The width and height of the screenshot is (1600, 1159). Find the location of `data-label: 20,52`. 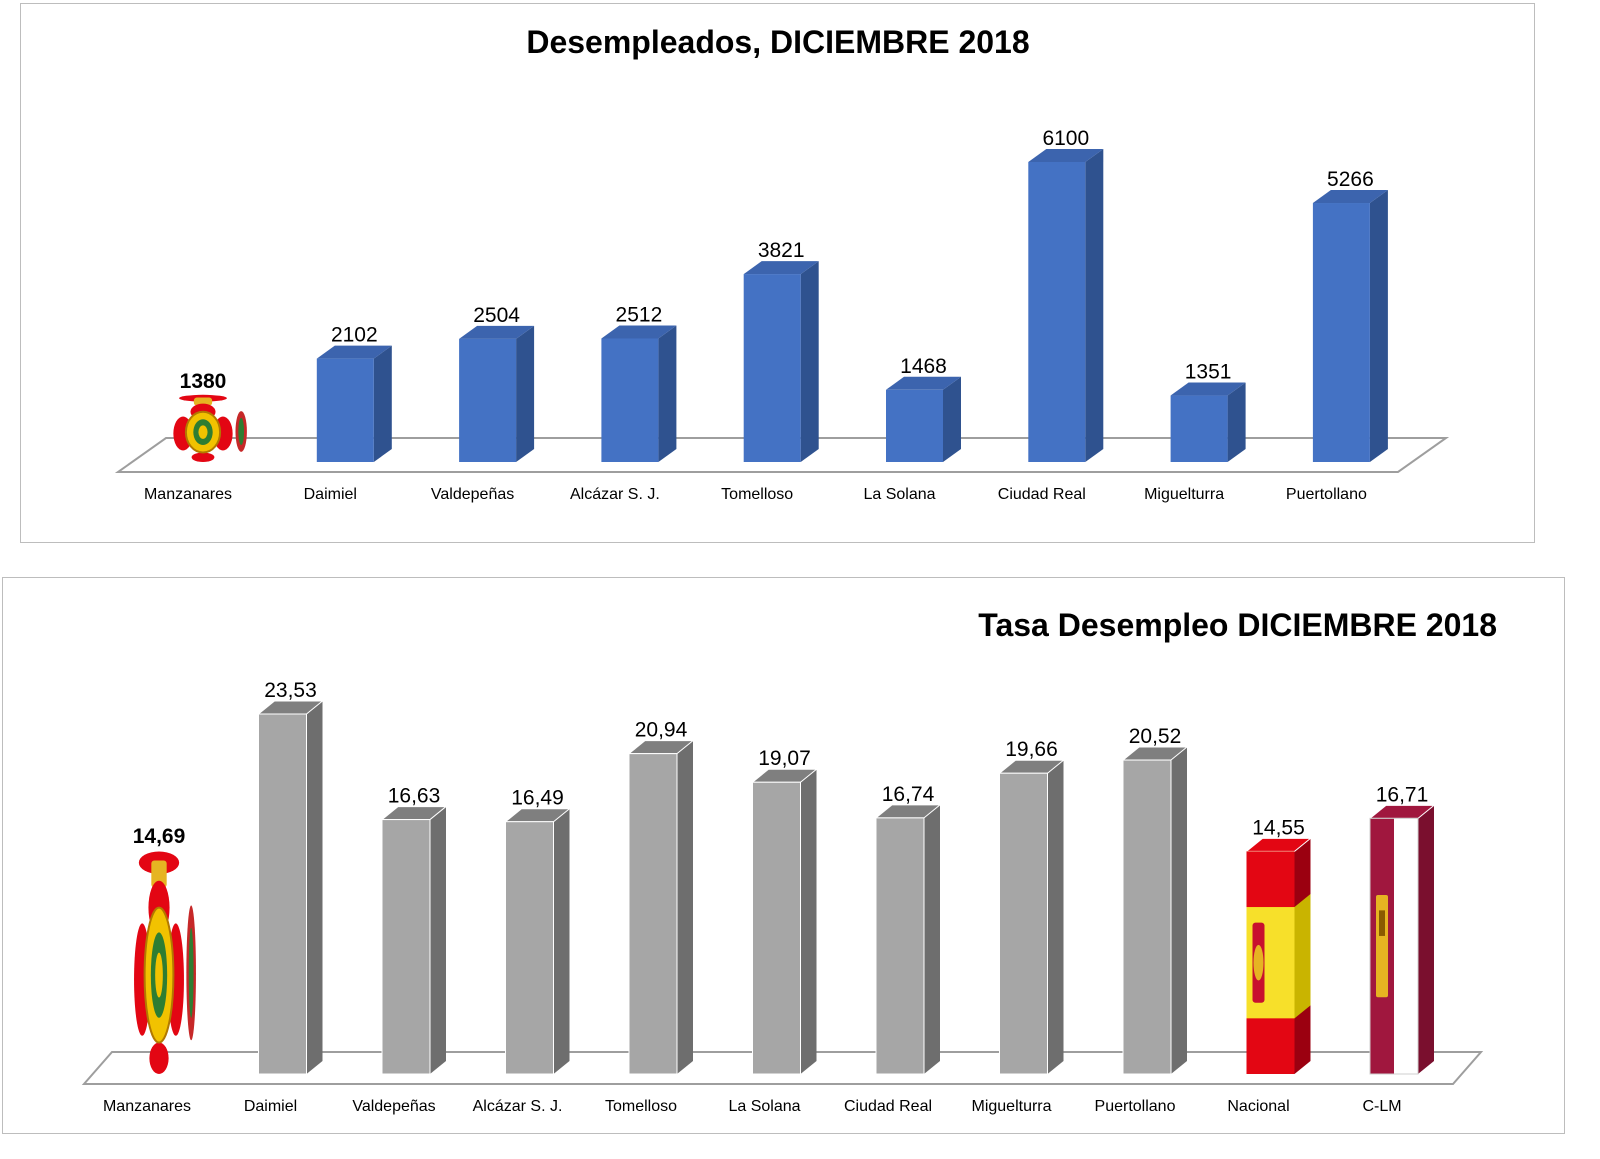

data-label: 20,52 is located at coordinates (1155, 736).